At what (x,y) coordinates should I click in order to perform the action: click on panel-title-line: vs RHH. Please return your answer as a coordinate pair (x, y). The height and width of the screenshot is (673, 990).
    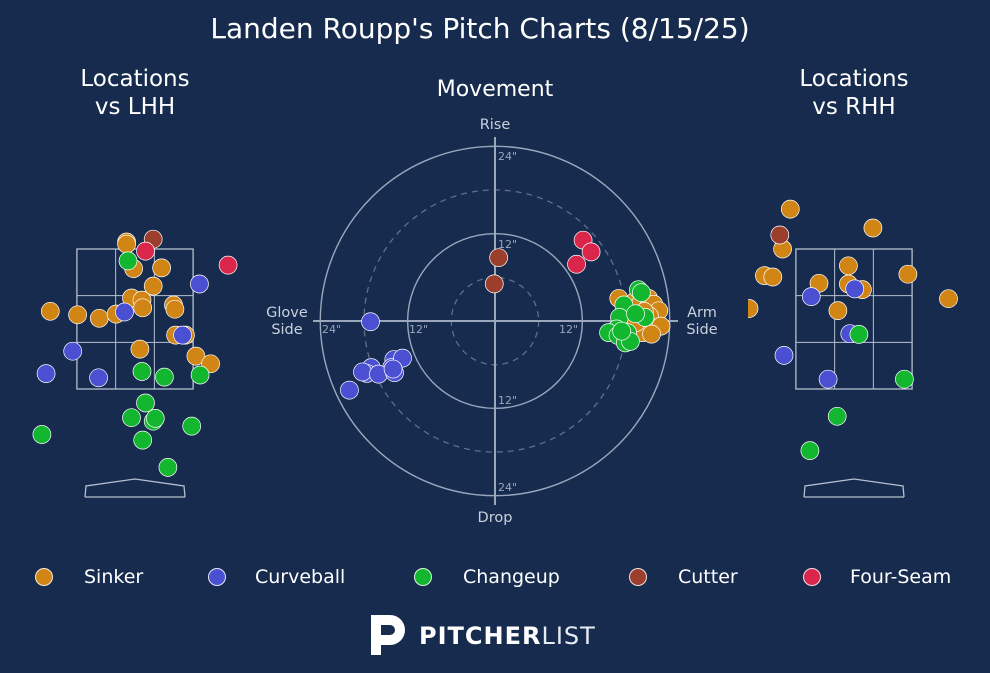
    Looking at the image, I should click on (853, 107).